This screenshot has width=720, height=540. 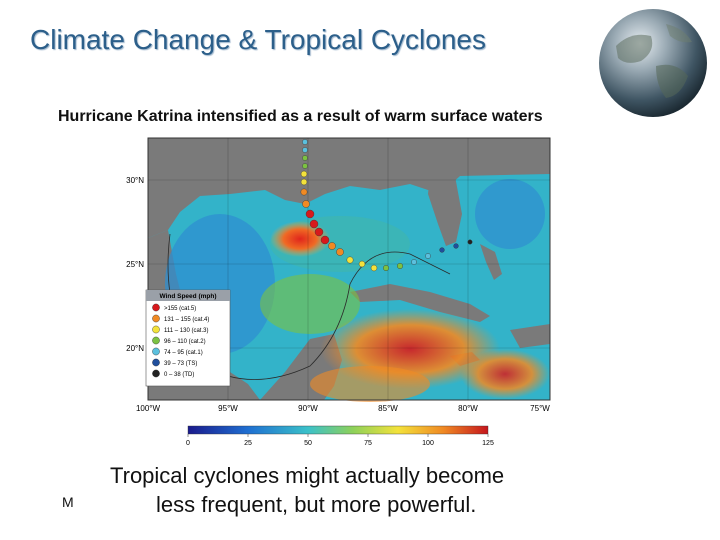 I want to click on caption-line-2: less frequent, but more powerful., so click(x=316, y=504).